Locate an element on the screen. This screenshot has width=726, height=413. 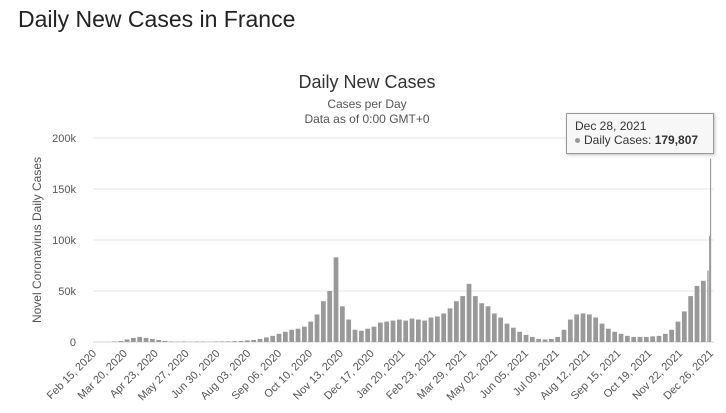
page-title: Daily New Cases in France is located at coordinates (157, 19).